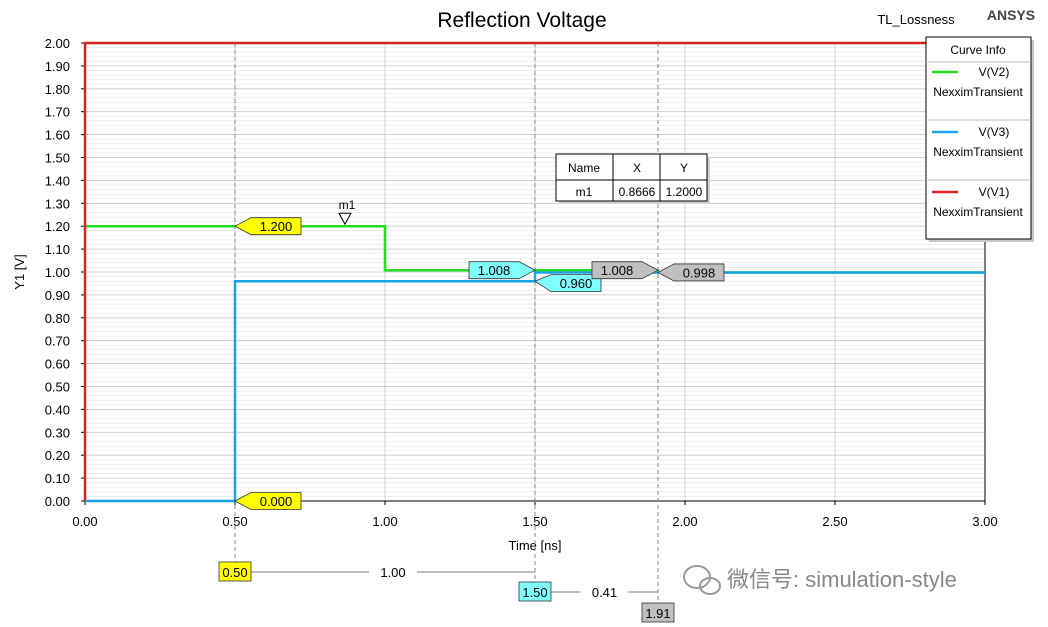 This screenshot has width=1048, height=627. Describe the element at coordinates (347, 205) in the screenshot. I see `marker-label: m1` at that location.